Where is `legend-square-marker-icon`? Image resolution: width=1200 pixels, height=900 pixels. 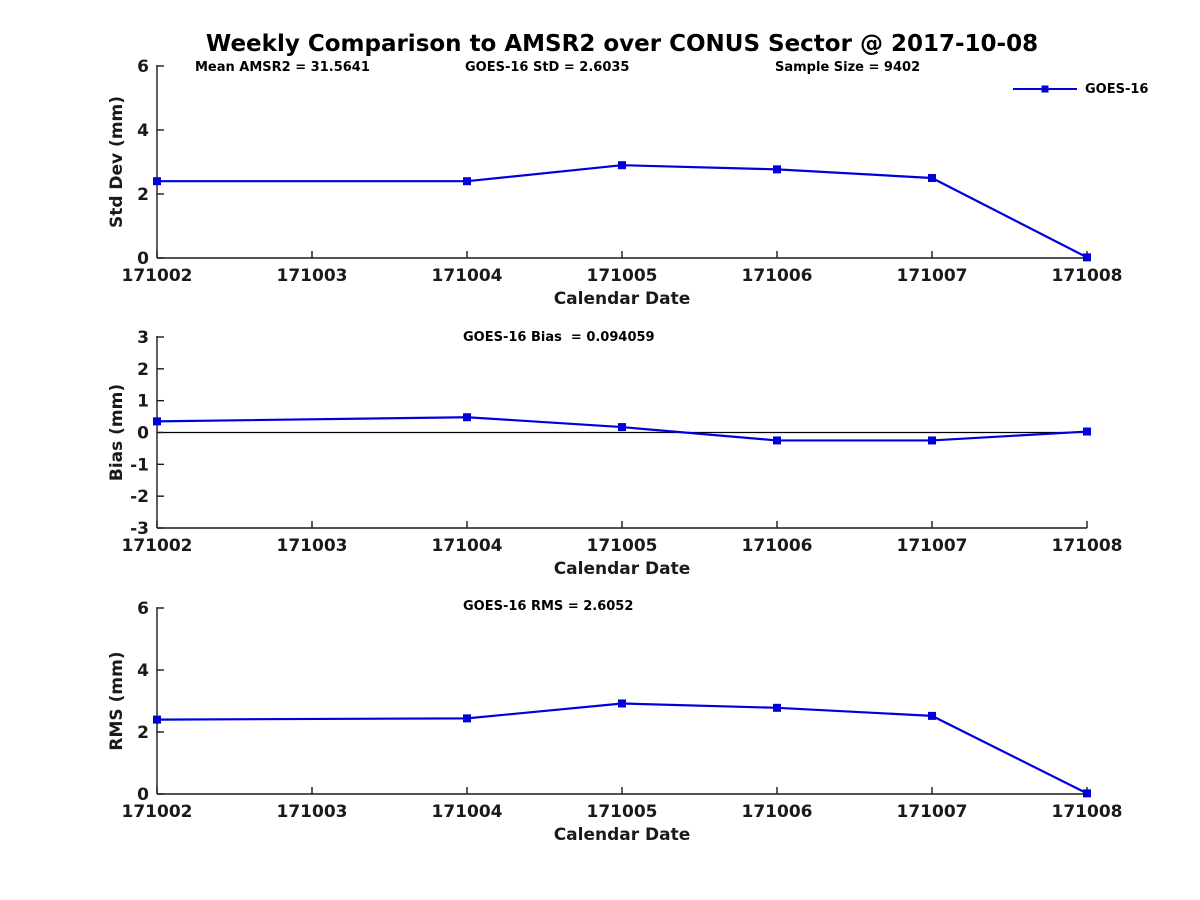 legend-square-marker-icon is located at coordinates (1045, 89).